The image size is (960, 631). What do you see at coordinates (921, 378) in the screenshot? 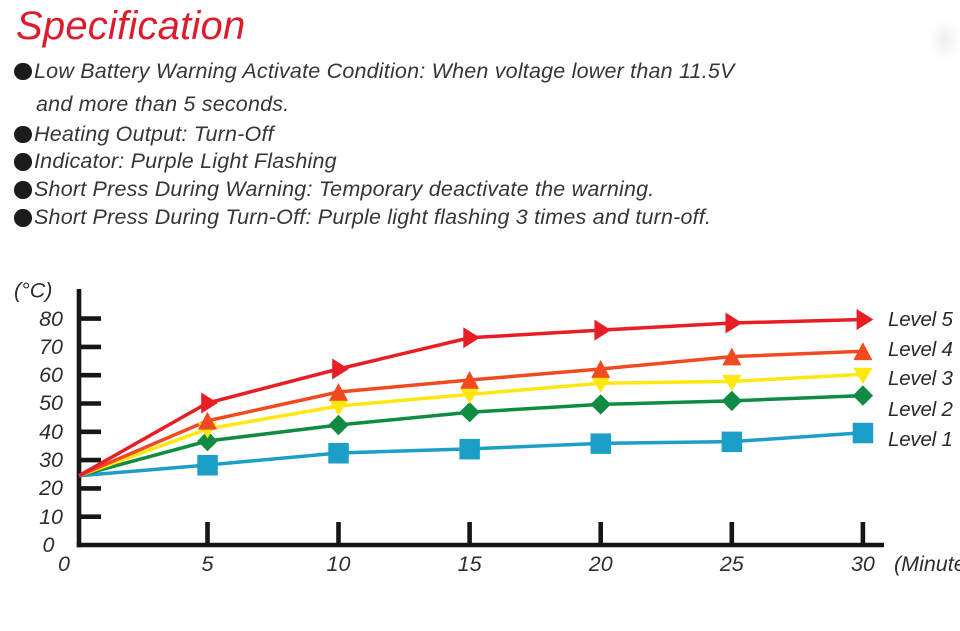
I see `svg-text: Level 3` at bounding box center [921, 378].